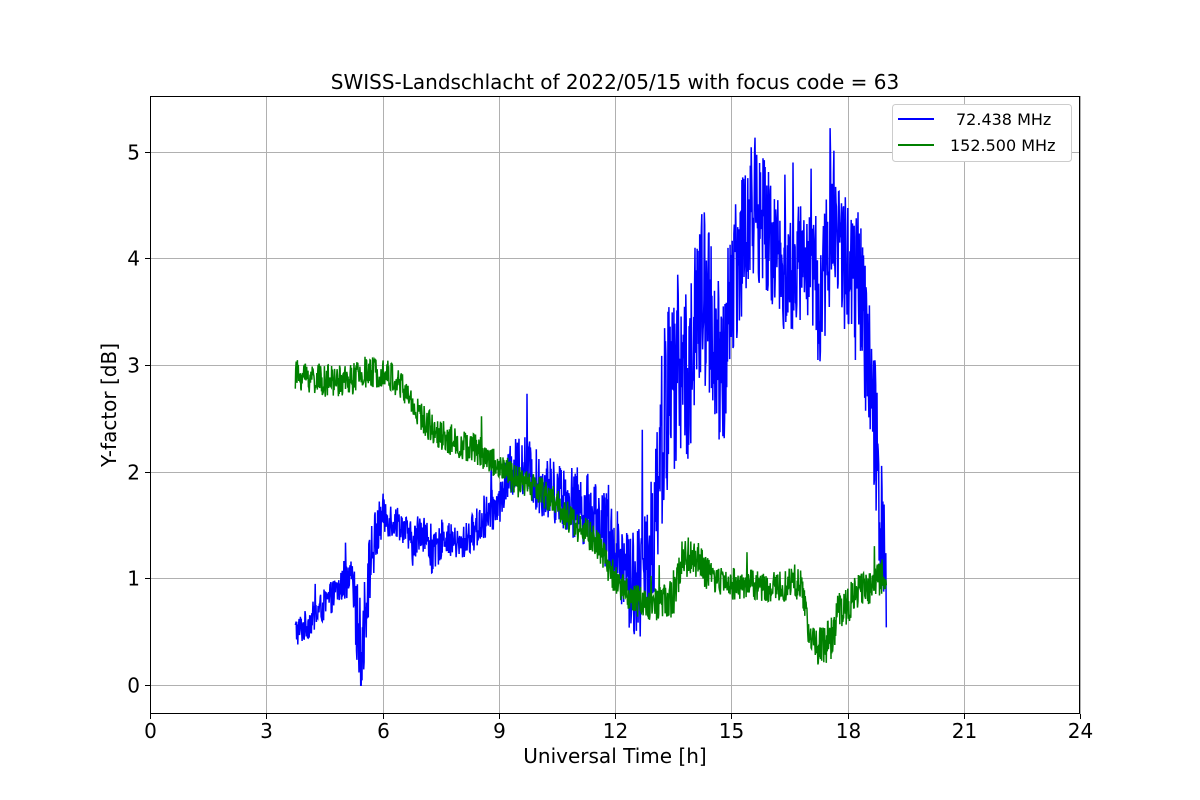 This screenshot has width=1200, height=800. Describe the element at coordinates (266, 731) in the screenshot. I see `x-tick-label: 3` at that location.